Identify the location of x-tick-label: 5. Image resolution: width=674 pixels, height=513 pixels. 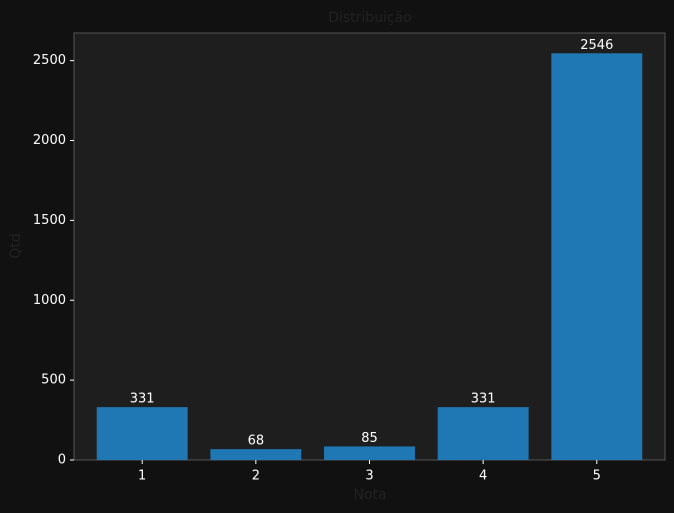
(597, 476).